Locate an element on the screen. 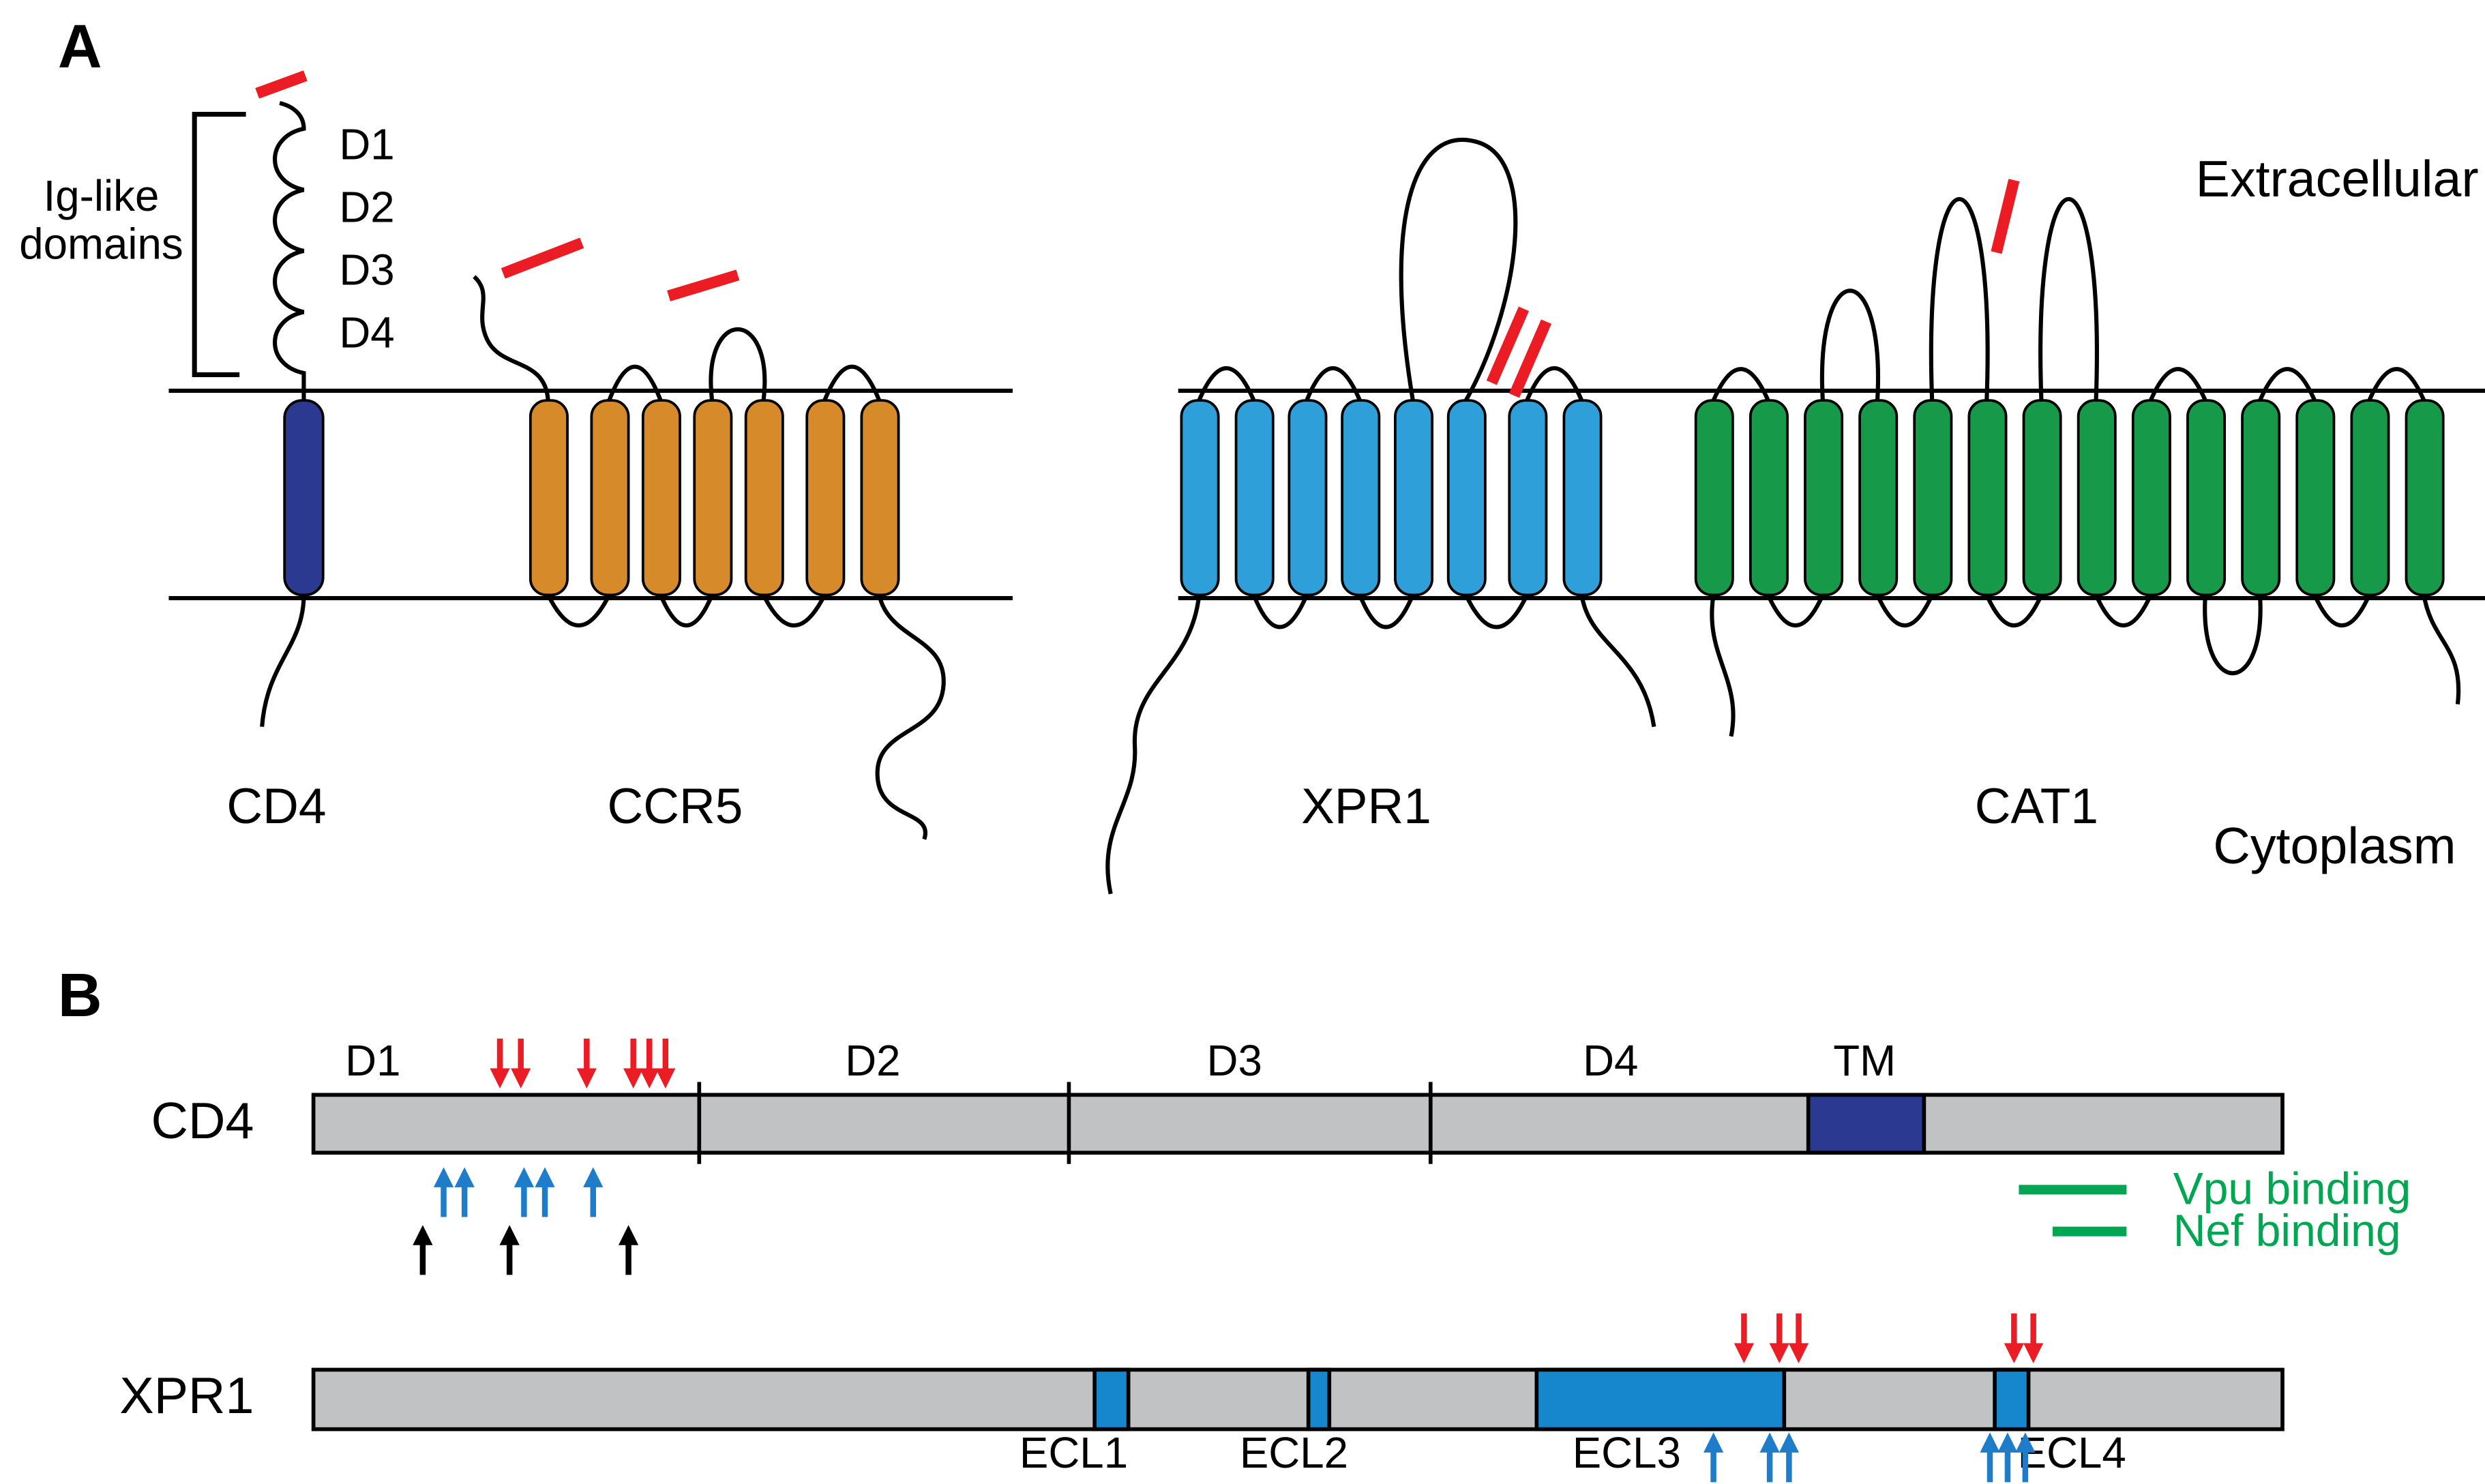 The width and height of the screenshot is (2485, 1484). cat1-topology: CAT1 is located at coordinates (2077, 507).